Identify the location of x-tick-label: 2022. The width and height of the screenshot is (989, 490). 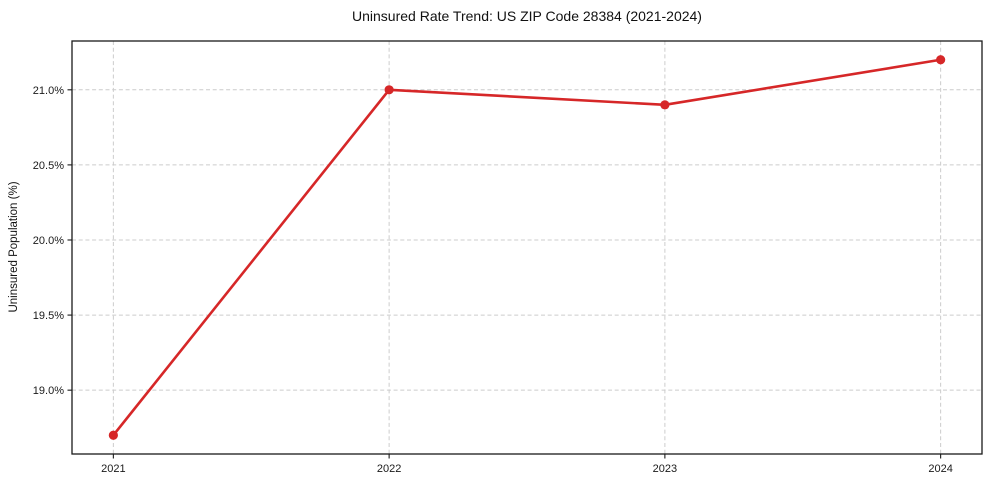
(389, 469).